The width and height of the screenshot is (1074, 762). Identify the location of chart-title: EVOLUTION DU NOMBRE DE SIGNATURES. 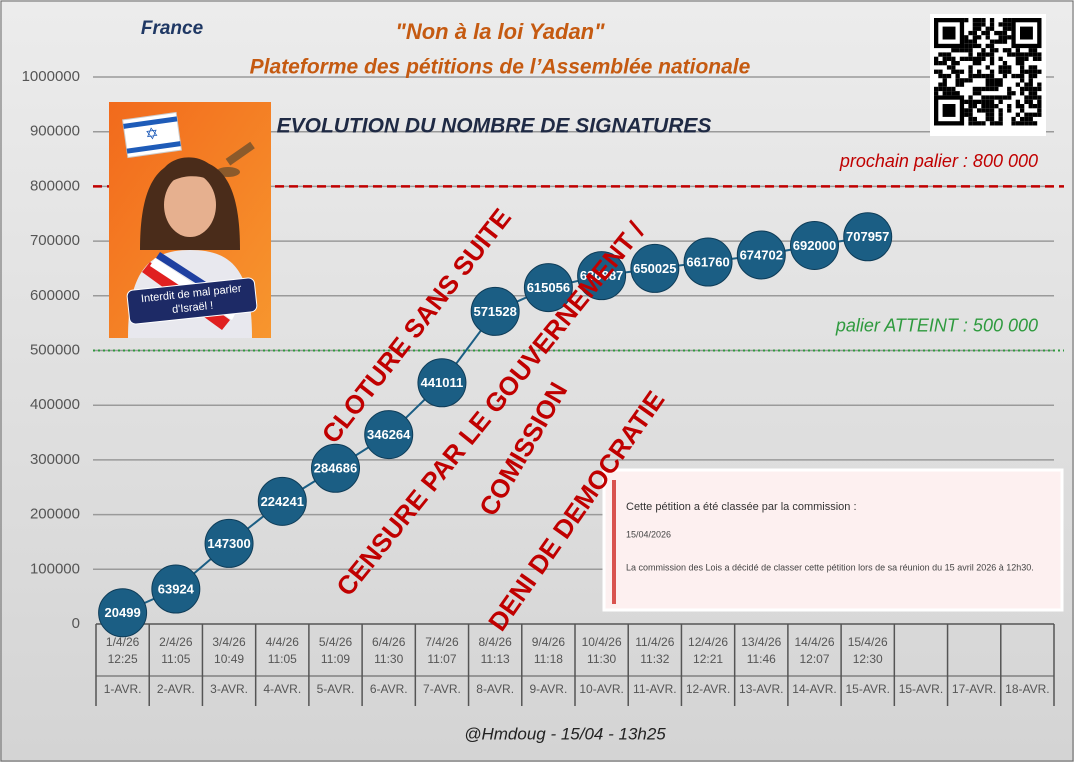
(494, 126).